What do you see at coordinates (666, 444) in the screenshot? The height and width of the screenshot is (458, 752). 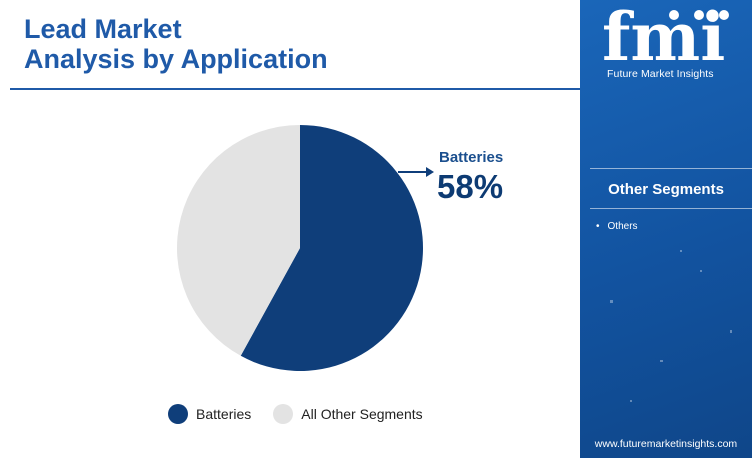 I see `website-url: www.futuremarketinsights.com` at bounding box center [666, 444].